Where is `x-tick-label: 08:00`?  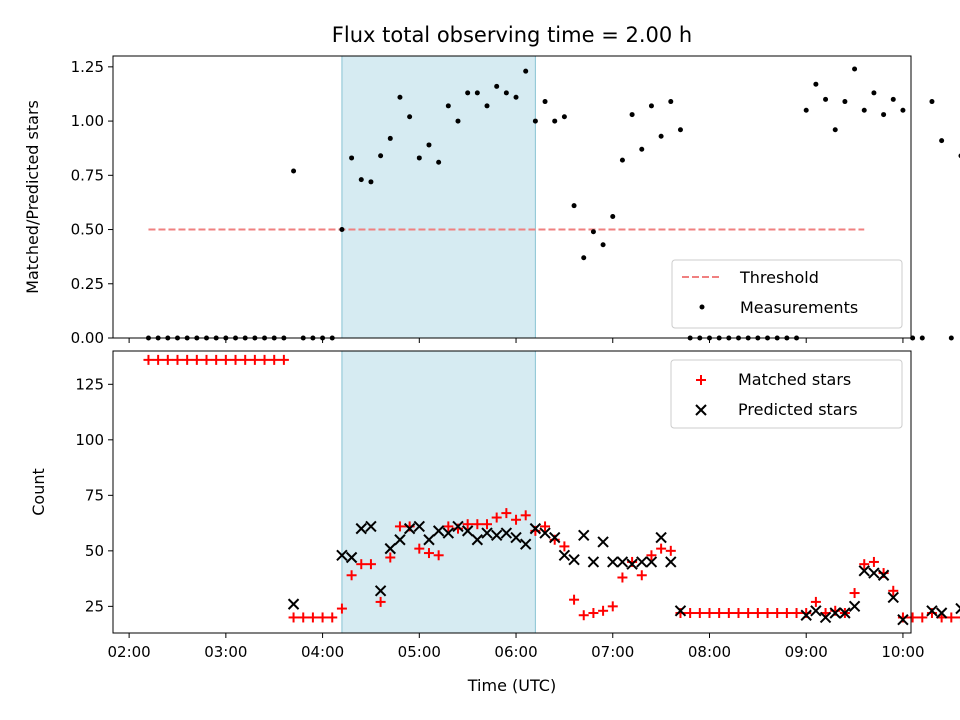 x-tick-label: 08:00 is located at coordinates (709, 652).